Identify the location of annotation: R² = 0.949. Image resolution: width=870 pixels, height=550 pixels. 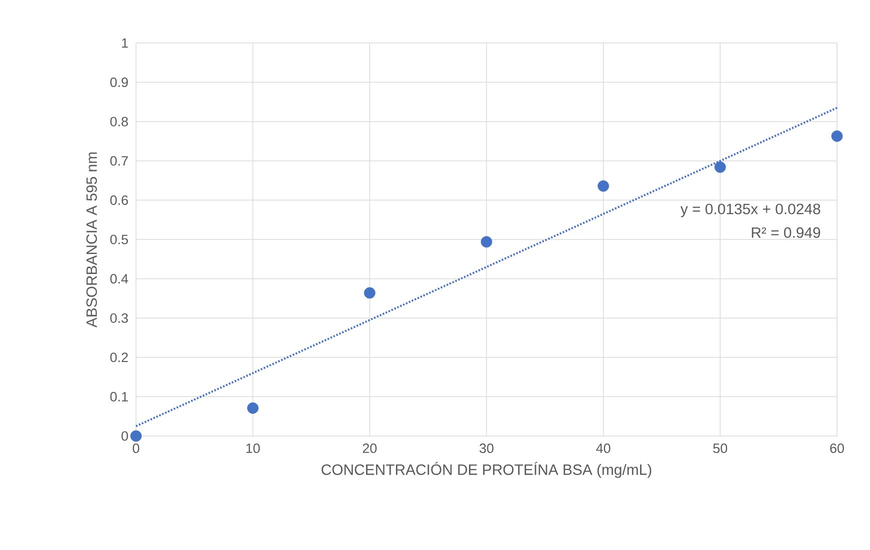
(786, 232).